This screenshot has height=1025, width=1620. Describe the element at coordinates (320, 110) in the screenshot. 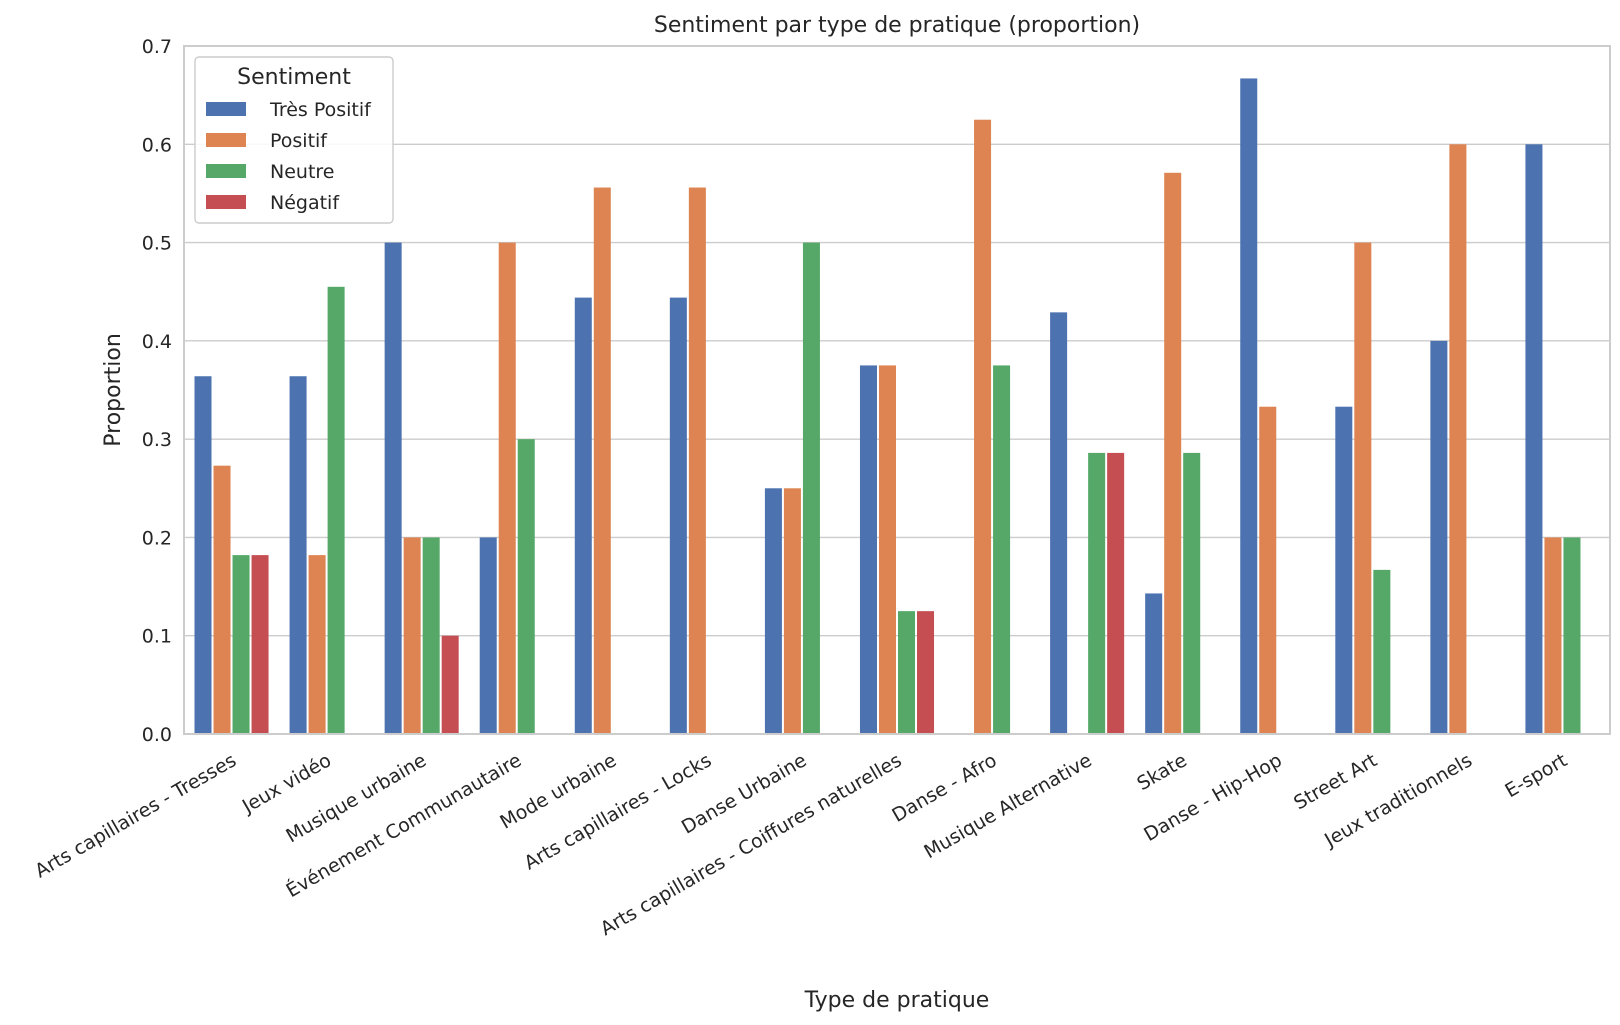

I see `legend-label: Très Positif` at that location.